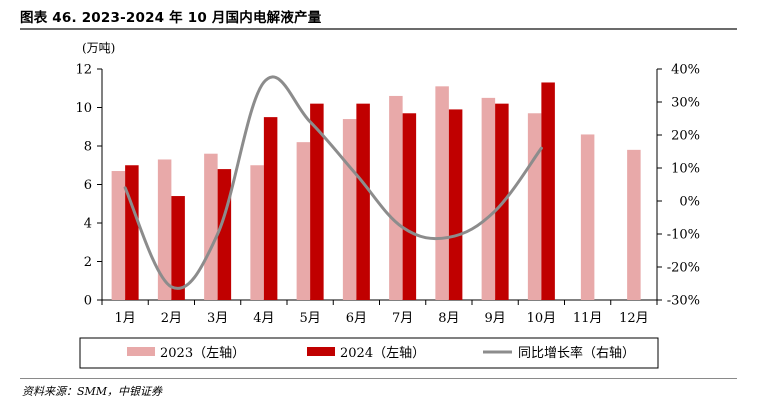 The height and width of the screenshot is (404, 757). I want to click on left-tick-label: 4, so click(88, 224).